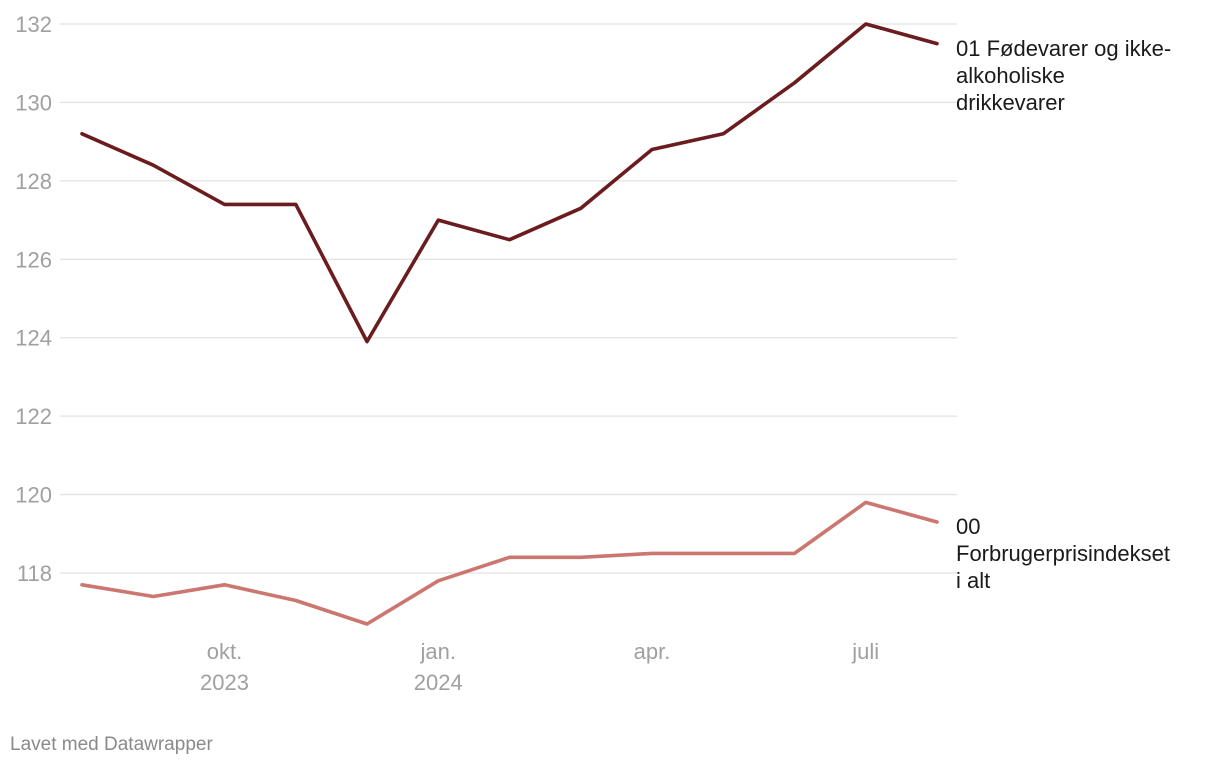  I want to click on x-tick-label: okt. 2023, so click(224, 667).